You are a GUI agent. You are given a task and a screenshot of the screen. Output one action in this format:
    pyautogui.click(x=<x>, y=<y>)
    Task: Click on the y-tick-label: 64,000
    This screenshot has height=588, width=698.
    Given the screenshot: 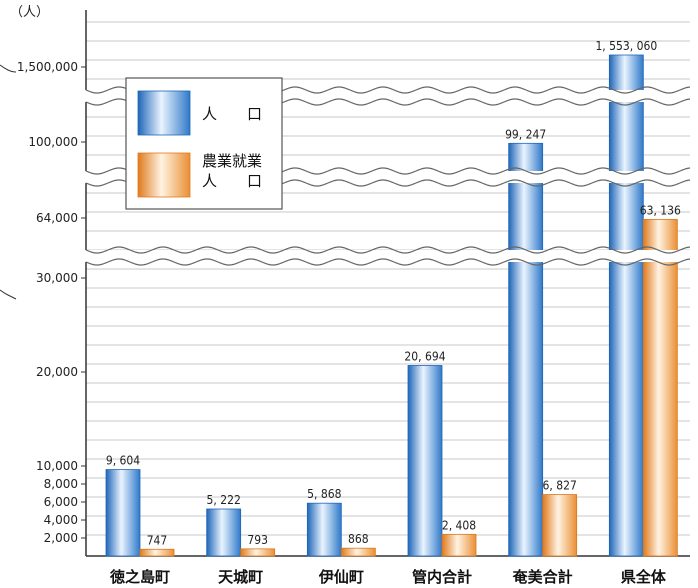 What is the action you would take?
    pyautogui.click(x=57, y=218)
    